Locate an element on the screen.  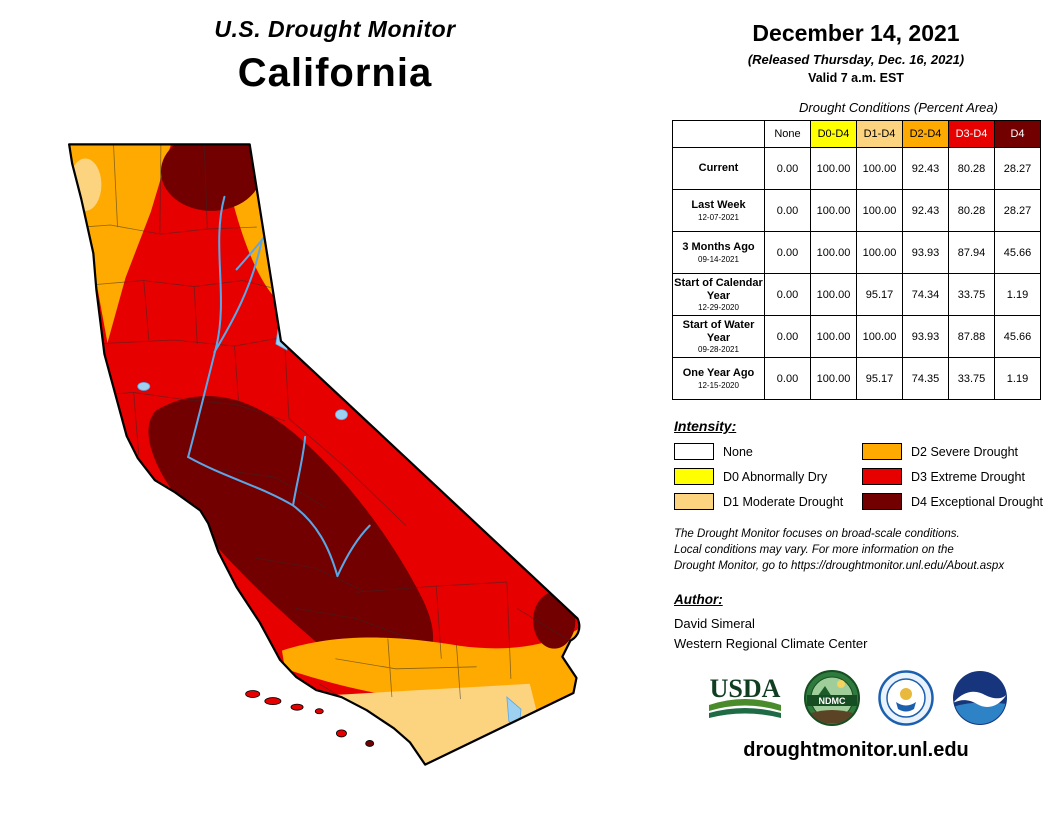
row-label-text: One Year Ago is located at coordinates (718, 373).